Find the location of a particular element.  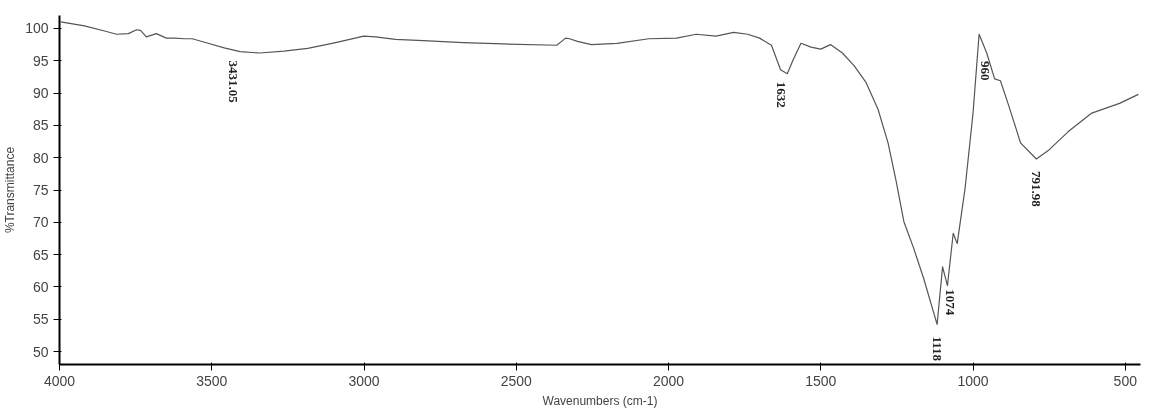

annotation: 960 is located at coordinates (986, 71).